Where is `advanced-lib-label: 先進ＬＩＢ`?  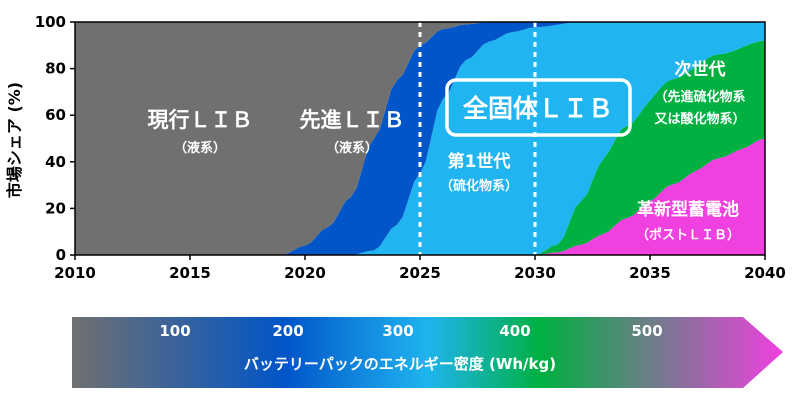 advanced-lib-label: 先進ＬＩＢ is located at coordinates (352, 120).